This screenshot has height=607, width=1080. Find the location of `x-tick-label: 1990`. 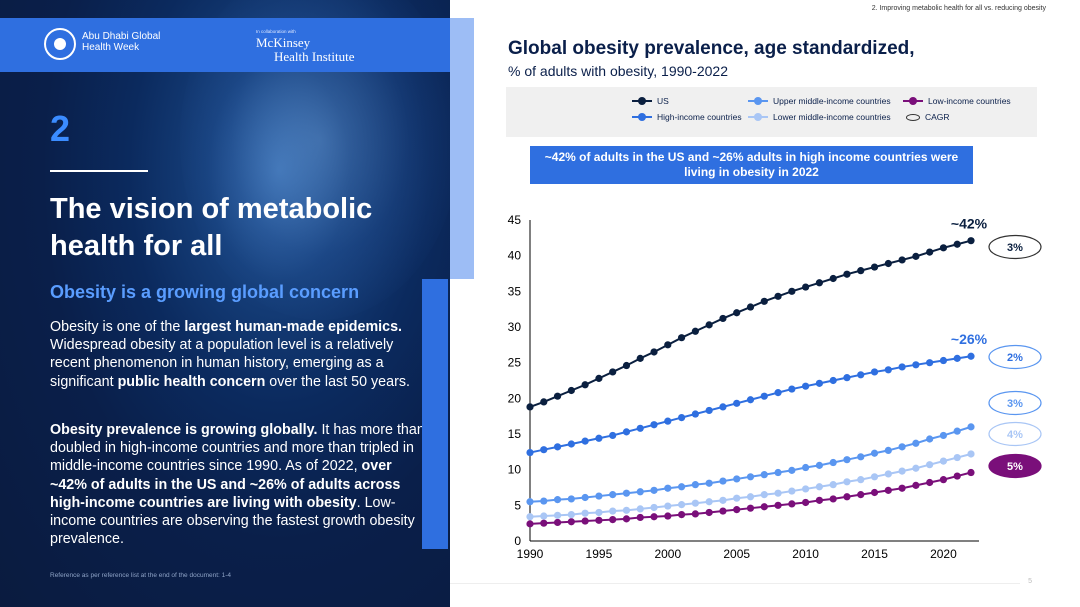

x-tick-label: 1990 is located at coordinates (530, 554).